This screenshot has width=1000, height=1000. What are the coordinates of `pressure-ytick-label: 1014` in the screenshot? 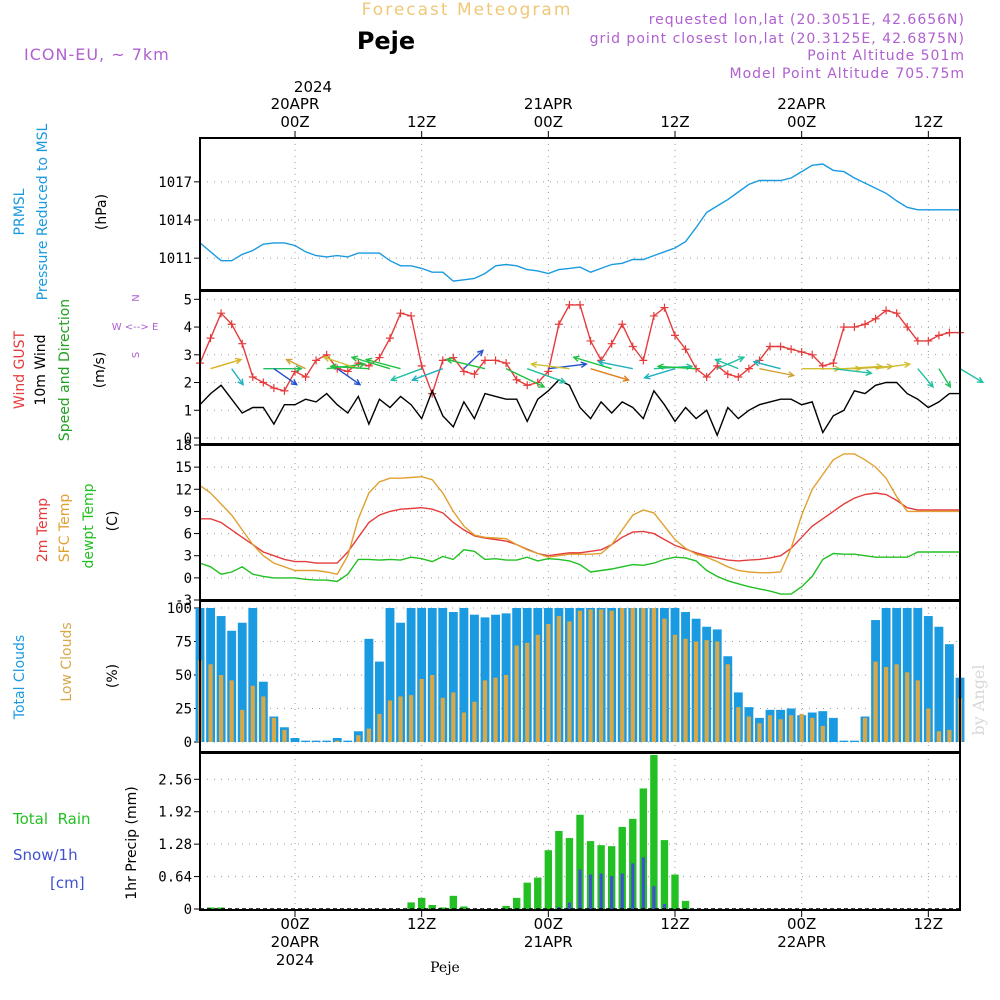 It's located at (175, 221).